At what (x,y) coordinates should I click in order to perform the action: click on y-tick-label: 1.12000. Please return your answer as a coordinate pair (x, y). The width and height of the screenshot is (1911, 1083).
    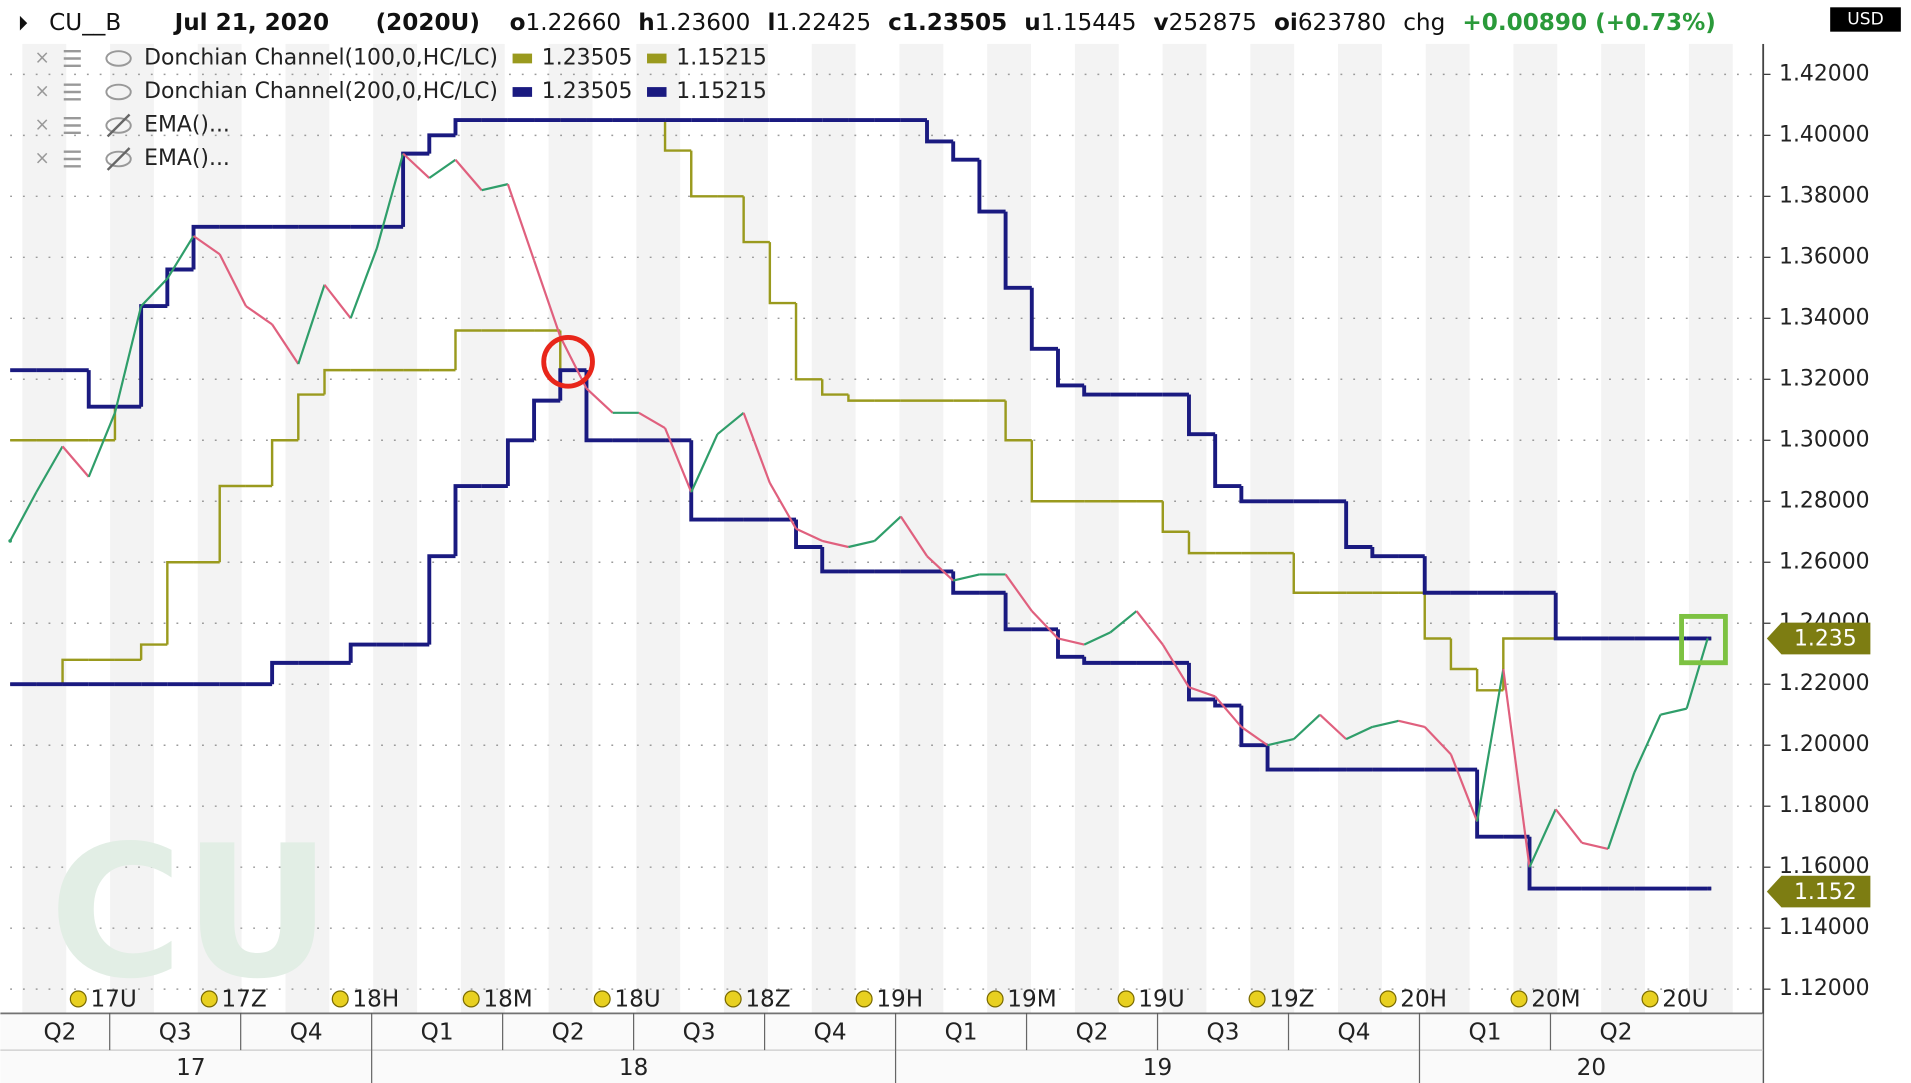
    Looking at the image, I should click on (1824, 988).